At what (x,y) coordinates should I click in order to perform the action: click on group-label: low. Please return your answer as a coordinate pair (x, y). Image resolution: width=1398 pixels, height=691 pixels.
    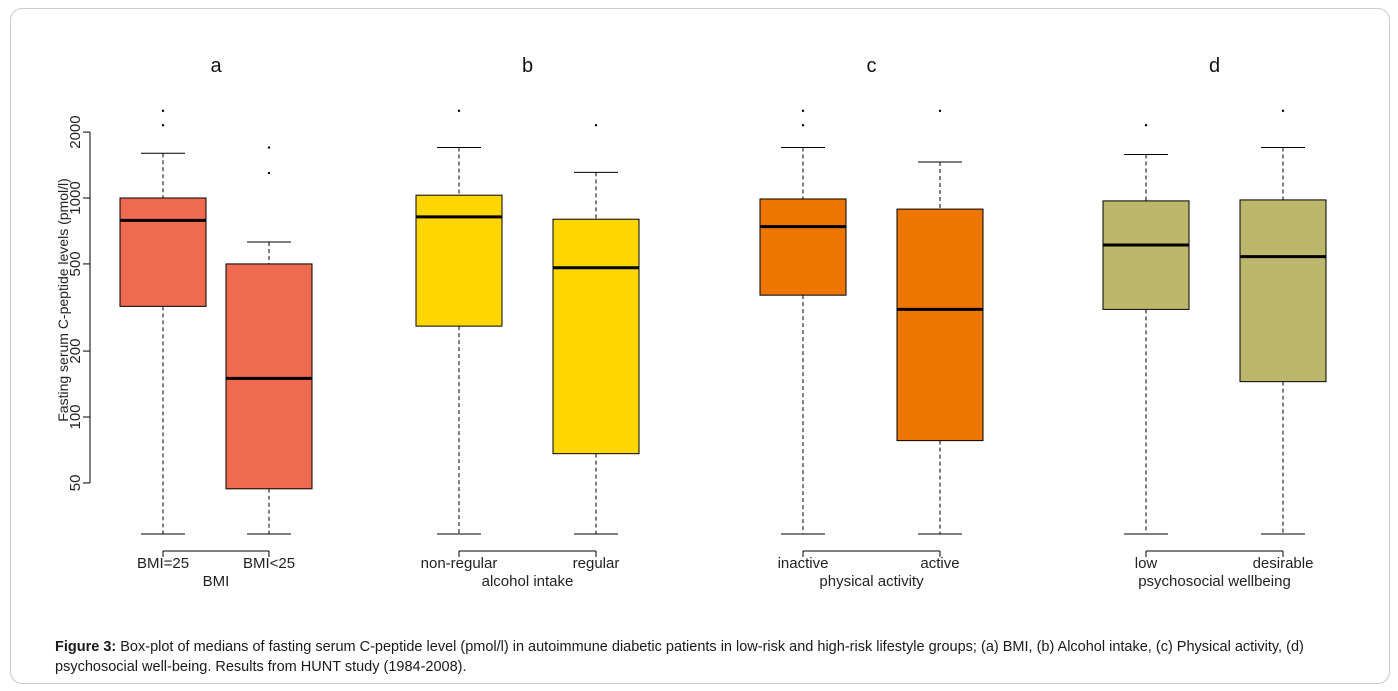
    Looking at the image, I should click on (1146, 563).